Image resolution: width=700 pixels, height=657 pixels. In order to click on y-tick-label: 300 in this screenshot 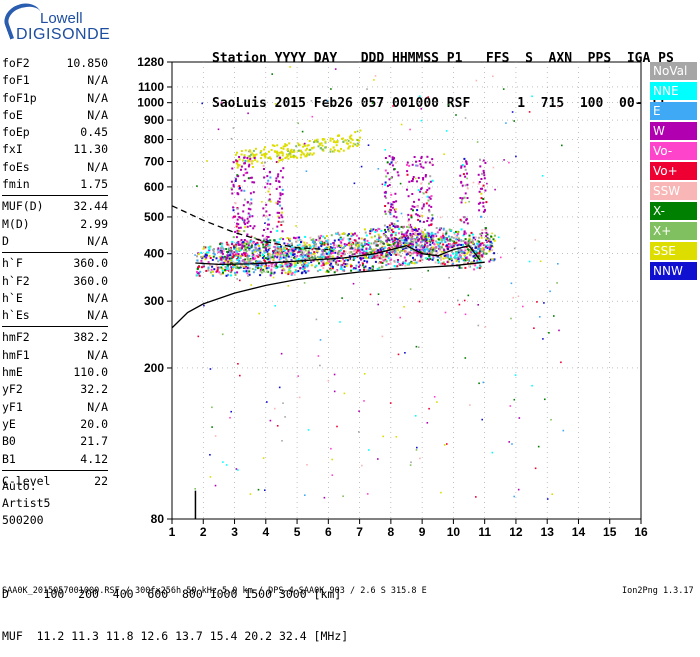, I will do `click(154, 301)`.